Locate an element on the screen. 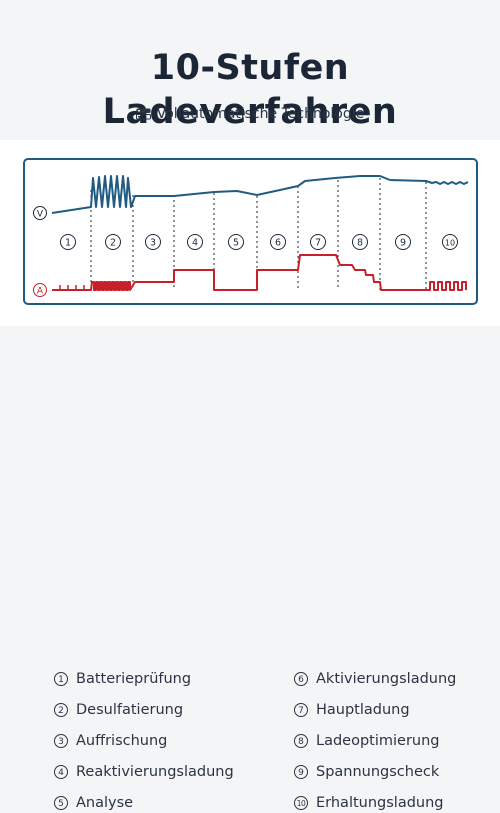 Image resolution: width=500 pixels, height=813 pixels. stage-number-label: 3 is located at coordinates (153, 243).